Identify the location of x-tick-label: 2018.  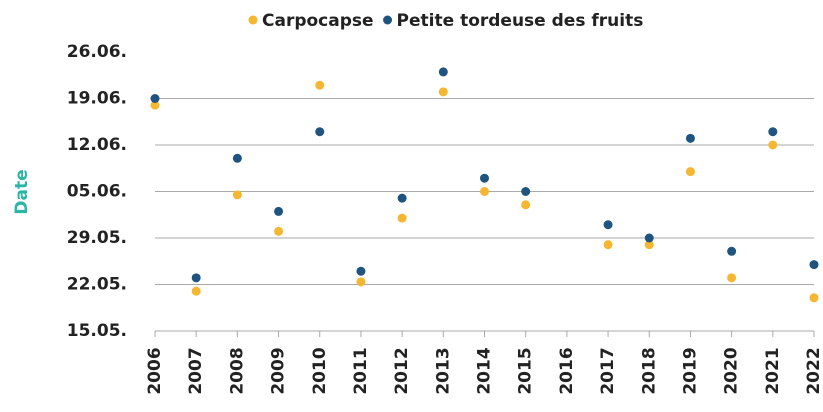
(649, 370).